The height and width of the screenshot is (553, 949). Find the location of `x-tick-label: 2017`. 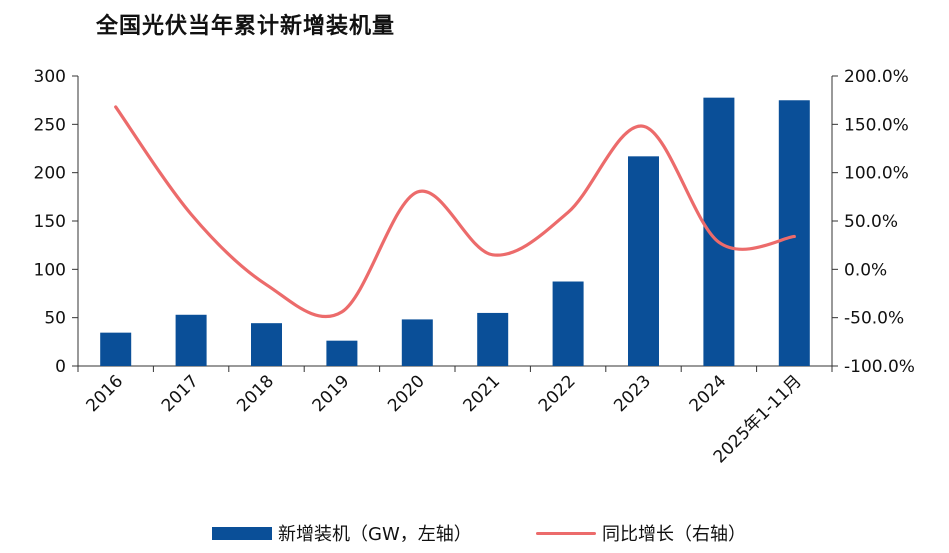

x-tick-label: 2017 is located at coordinates (180, 393).